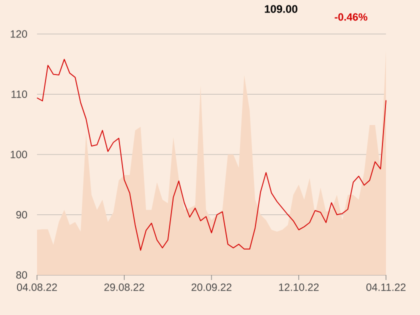 The width and height of the screenshot is (420, 315). I want to click on x-tick-label: 20.09.22, so click(212, 287).